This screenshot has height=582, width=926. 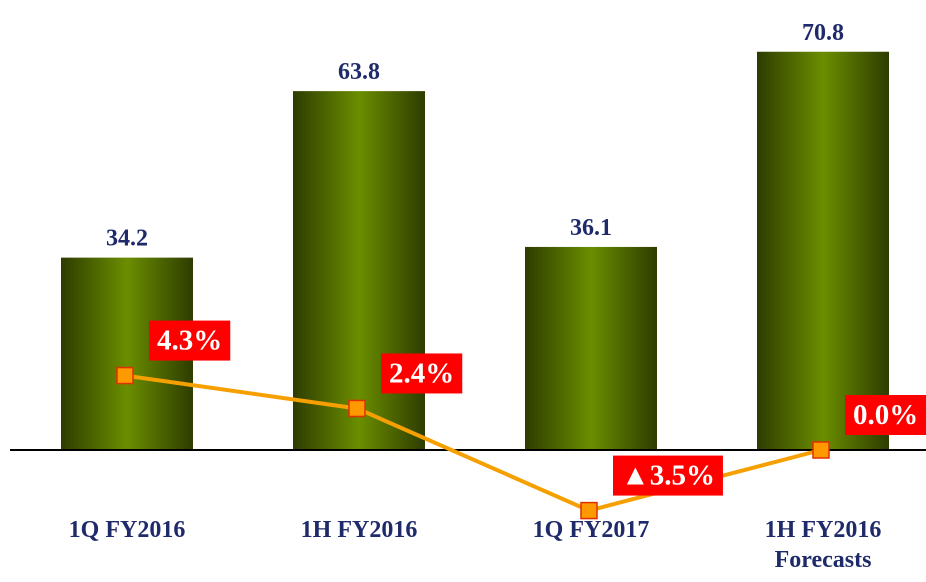 I want to click on value-label: 4.3%, so click(x=189, y=341).